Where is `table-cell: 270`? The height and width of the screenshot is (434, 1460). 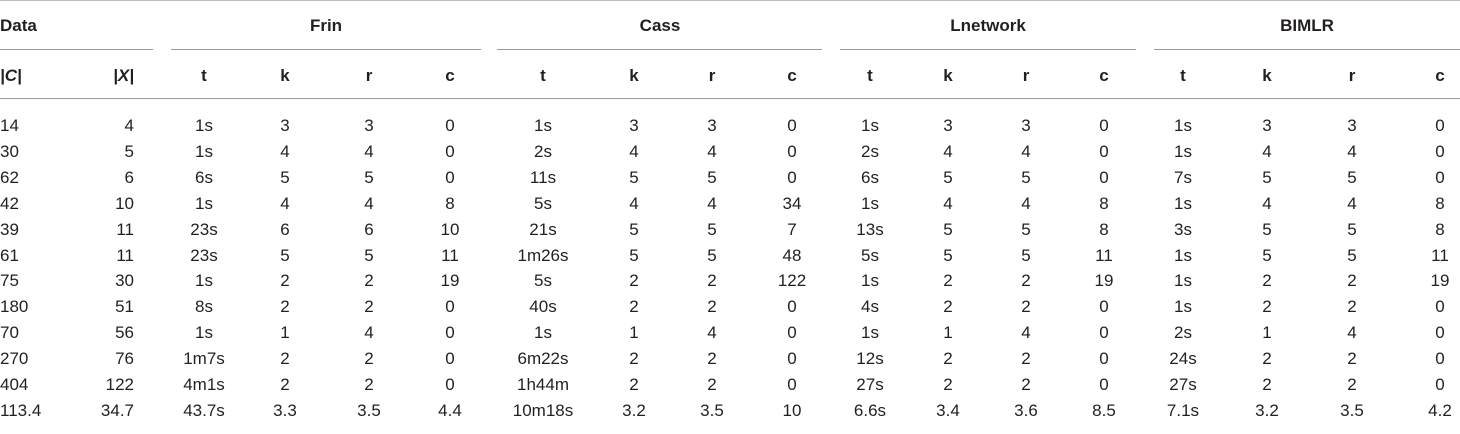 table-cell: 270 is located at coordinates (14, 359).